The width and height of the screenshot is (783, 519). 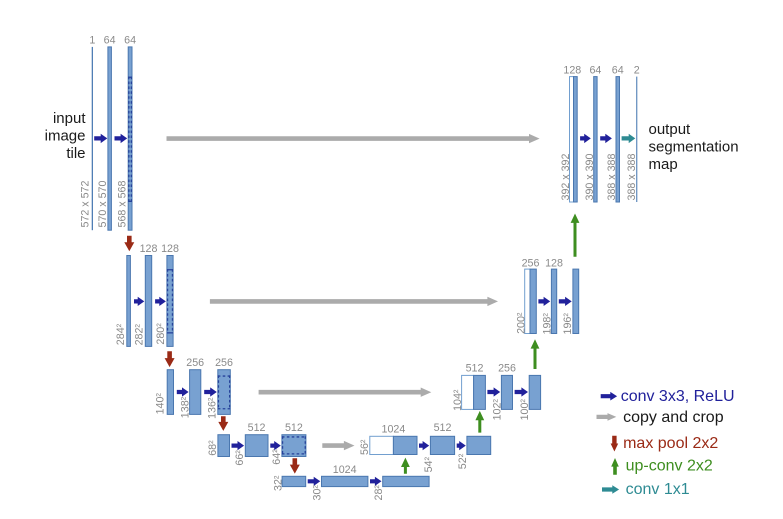 I want to click on svg-text: 568 x 568, so click(x=122, y=203).